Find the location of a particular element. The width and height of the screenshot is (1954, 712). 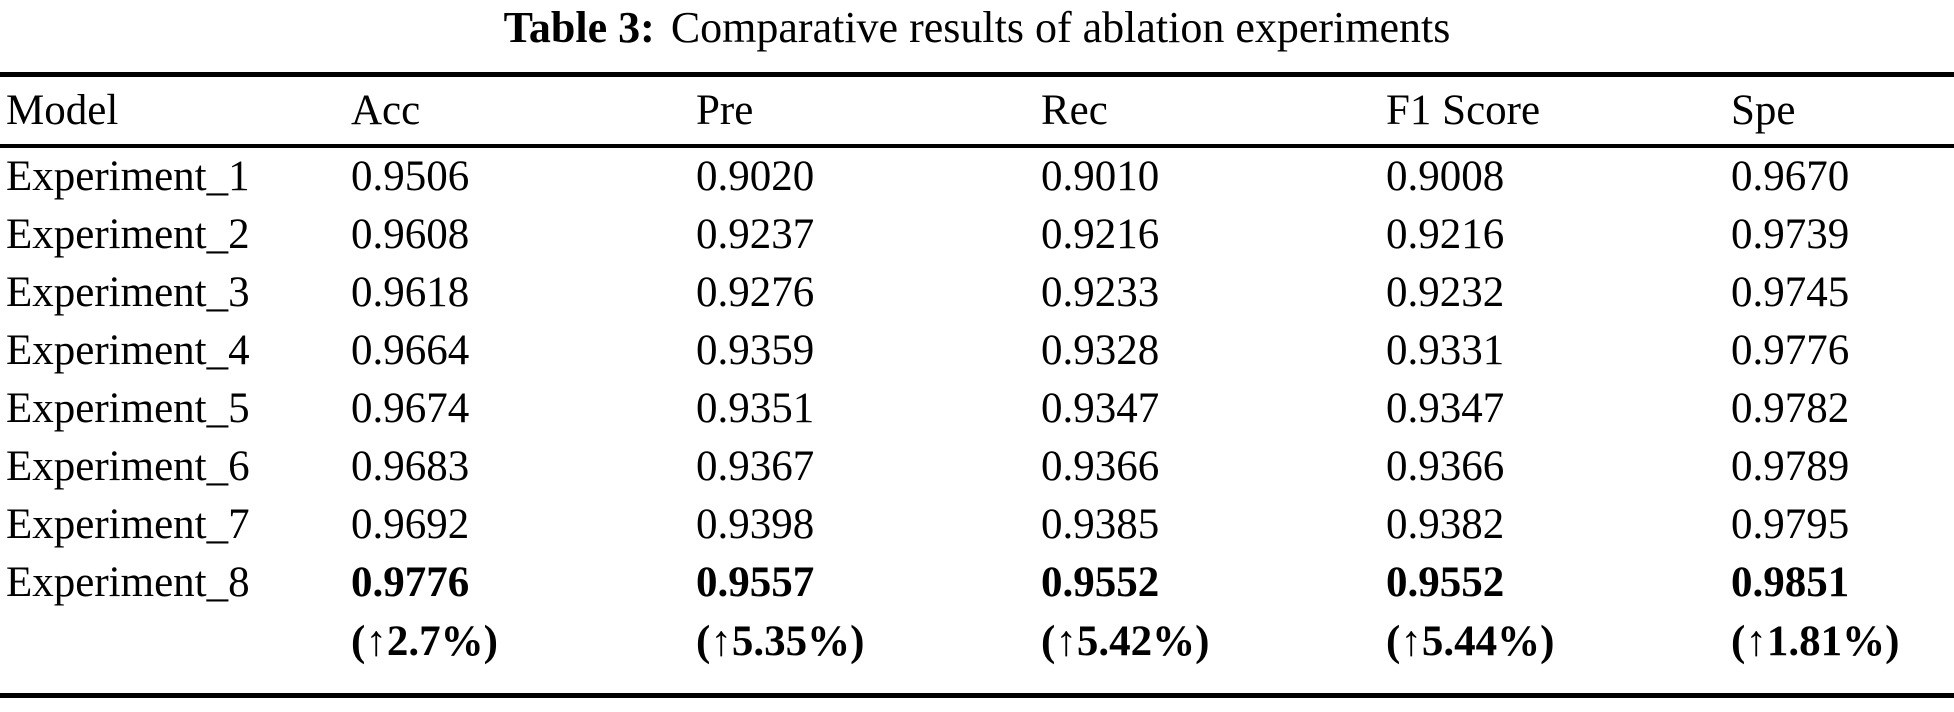

metric-cell: 0.9851 is located at coordinates (1790, 582).